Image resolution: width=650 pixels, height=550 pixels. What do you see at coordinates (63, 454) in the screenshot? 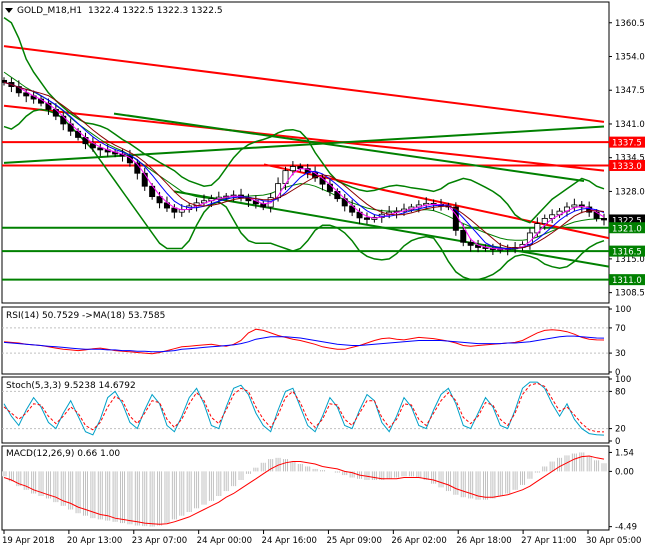
I see `macd-panel-title: MACD(12,26,9) 0.66 1.00` at bounding box center [63, 454].